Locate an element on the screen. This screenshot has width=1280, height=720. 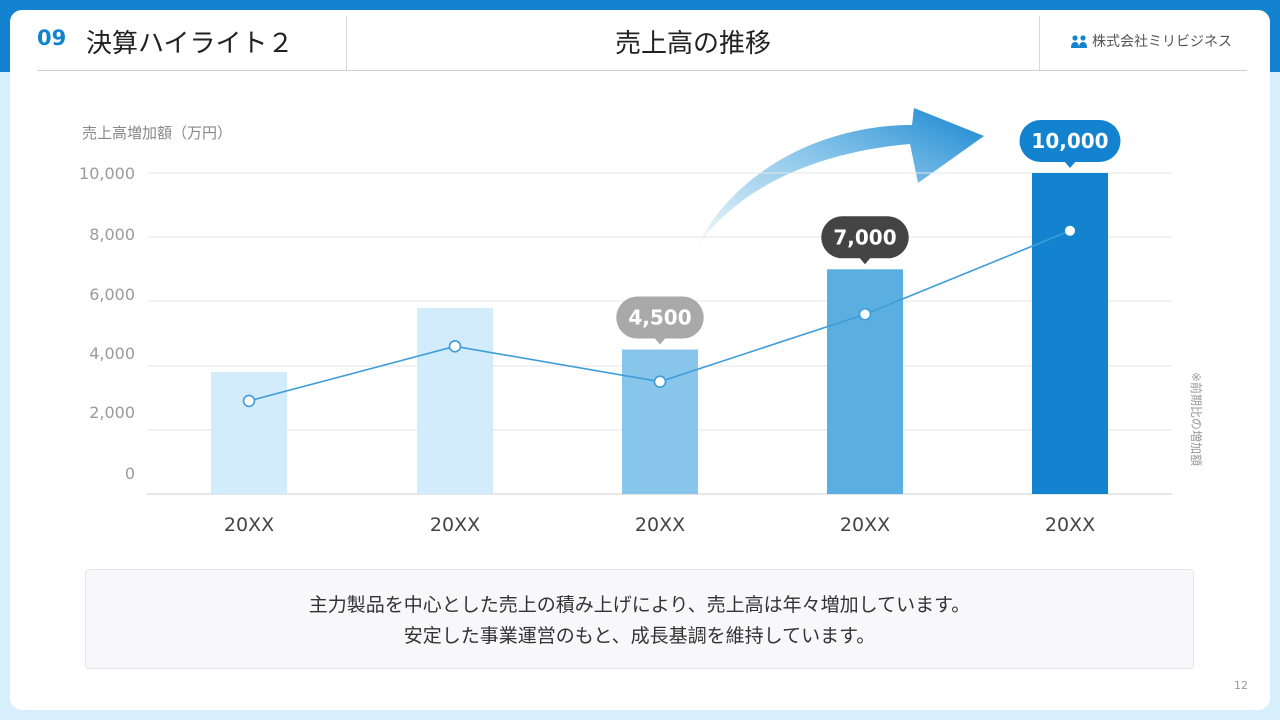
people-icon is located at coordinates (1079, 41).